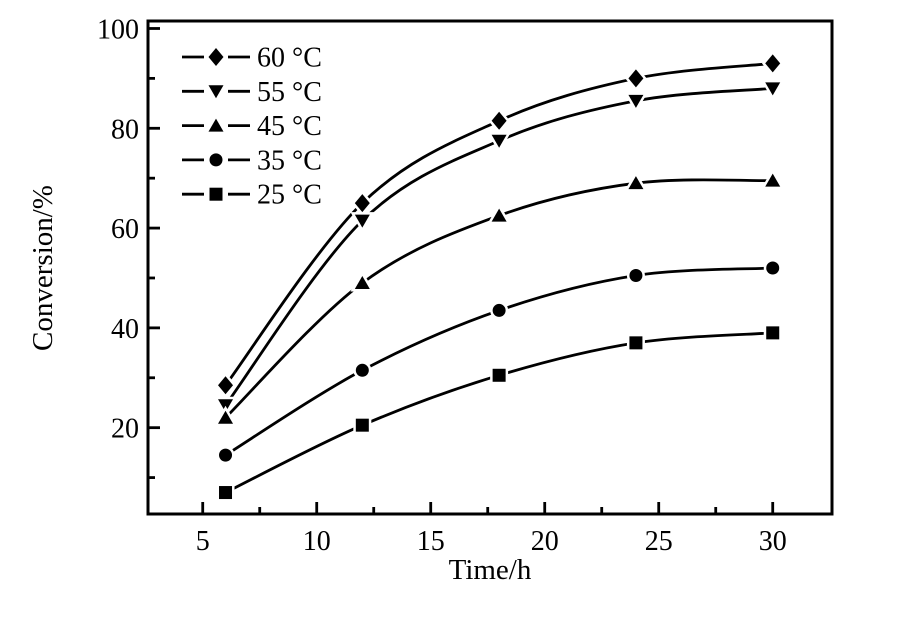  Describe the element at coordinates (659, 541) in the screenshot. I see `x-tick-label: 25` at that location.